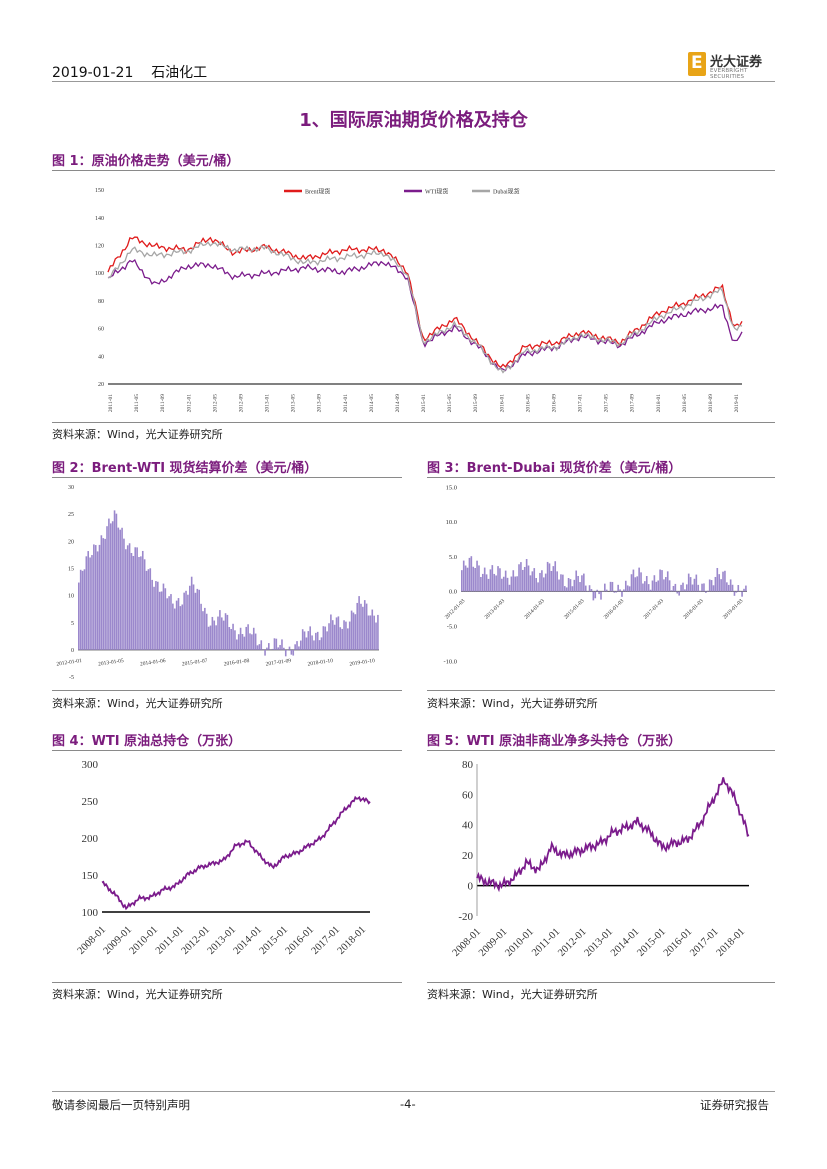 The image size is (827, 1169). I want to click on report-category: 石油化工, so click(179, 73).